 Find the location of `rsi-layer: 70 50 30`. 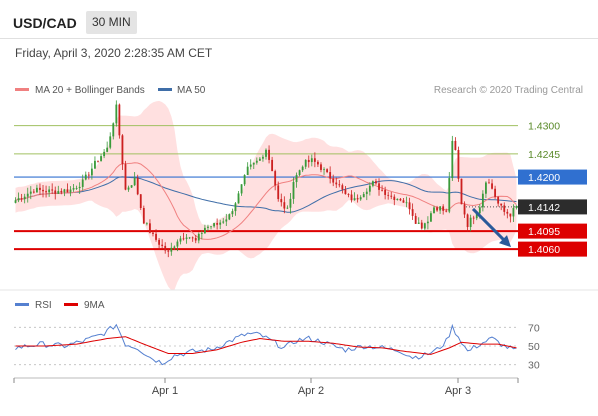

rsi-layer: 70 50 30 is located at coordinates (277, 347).